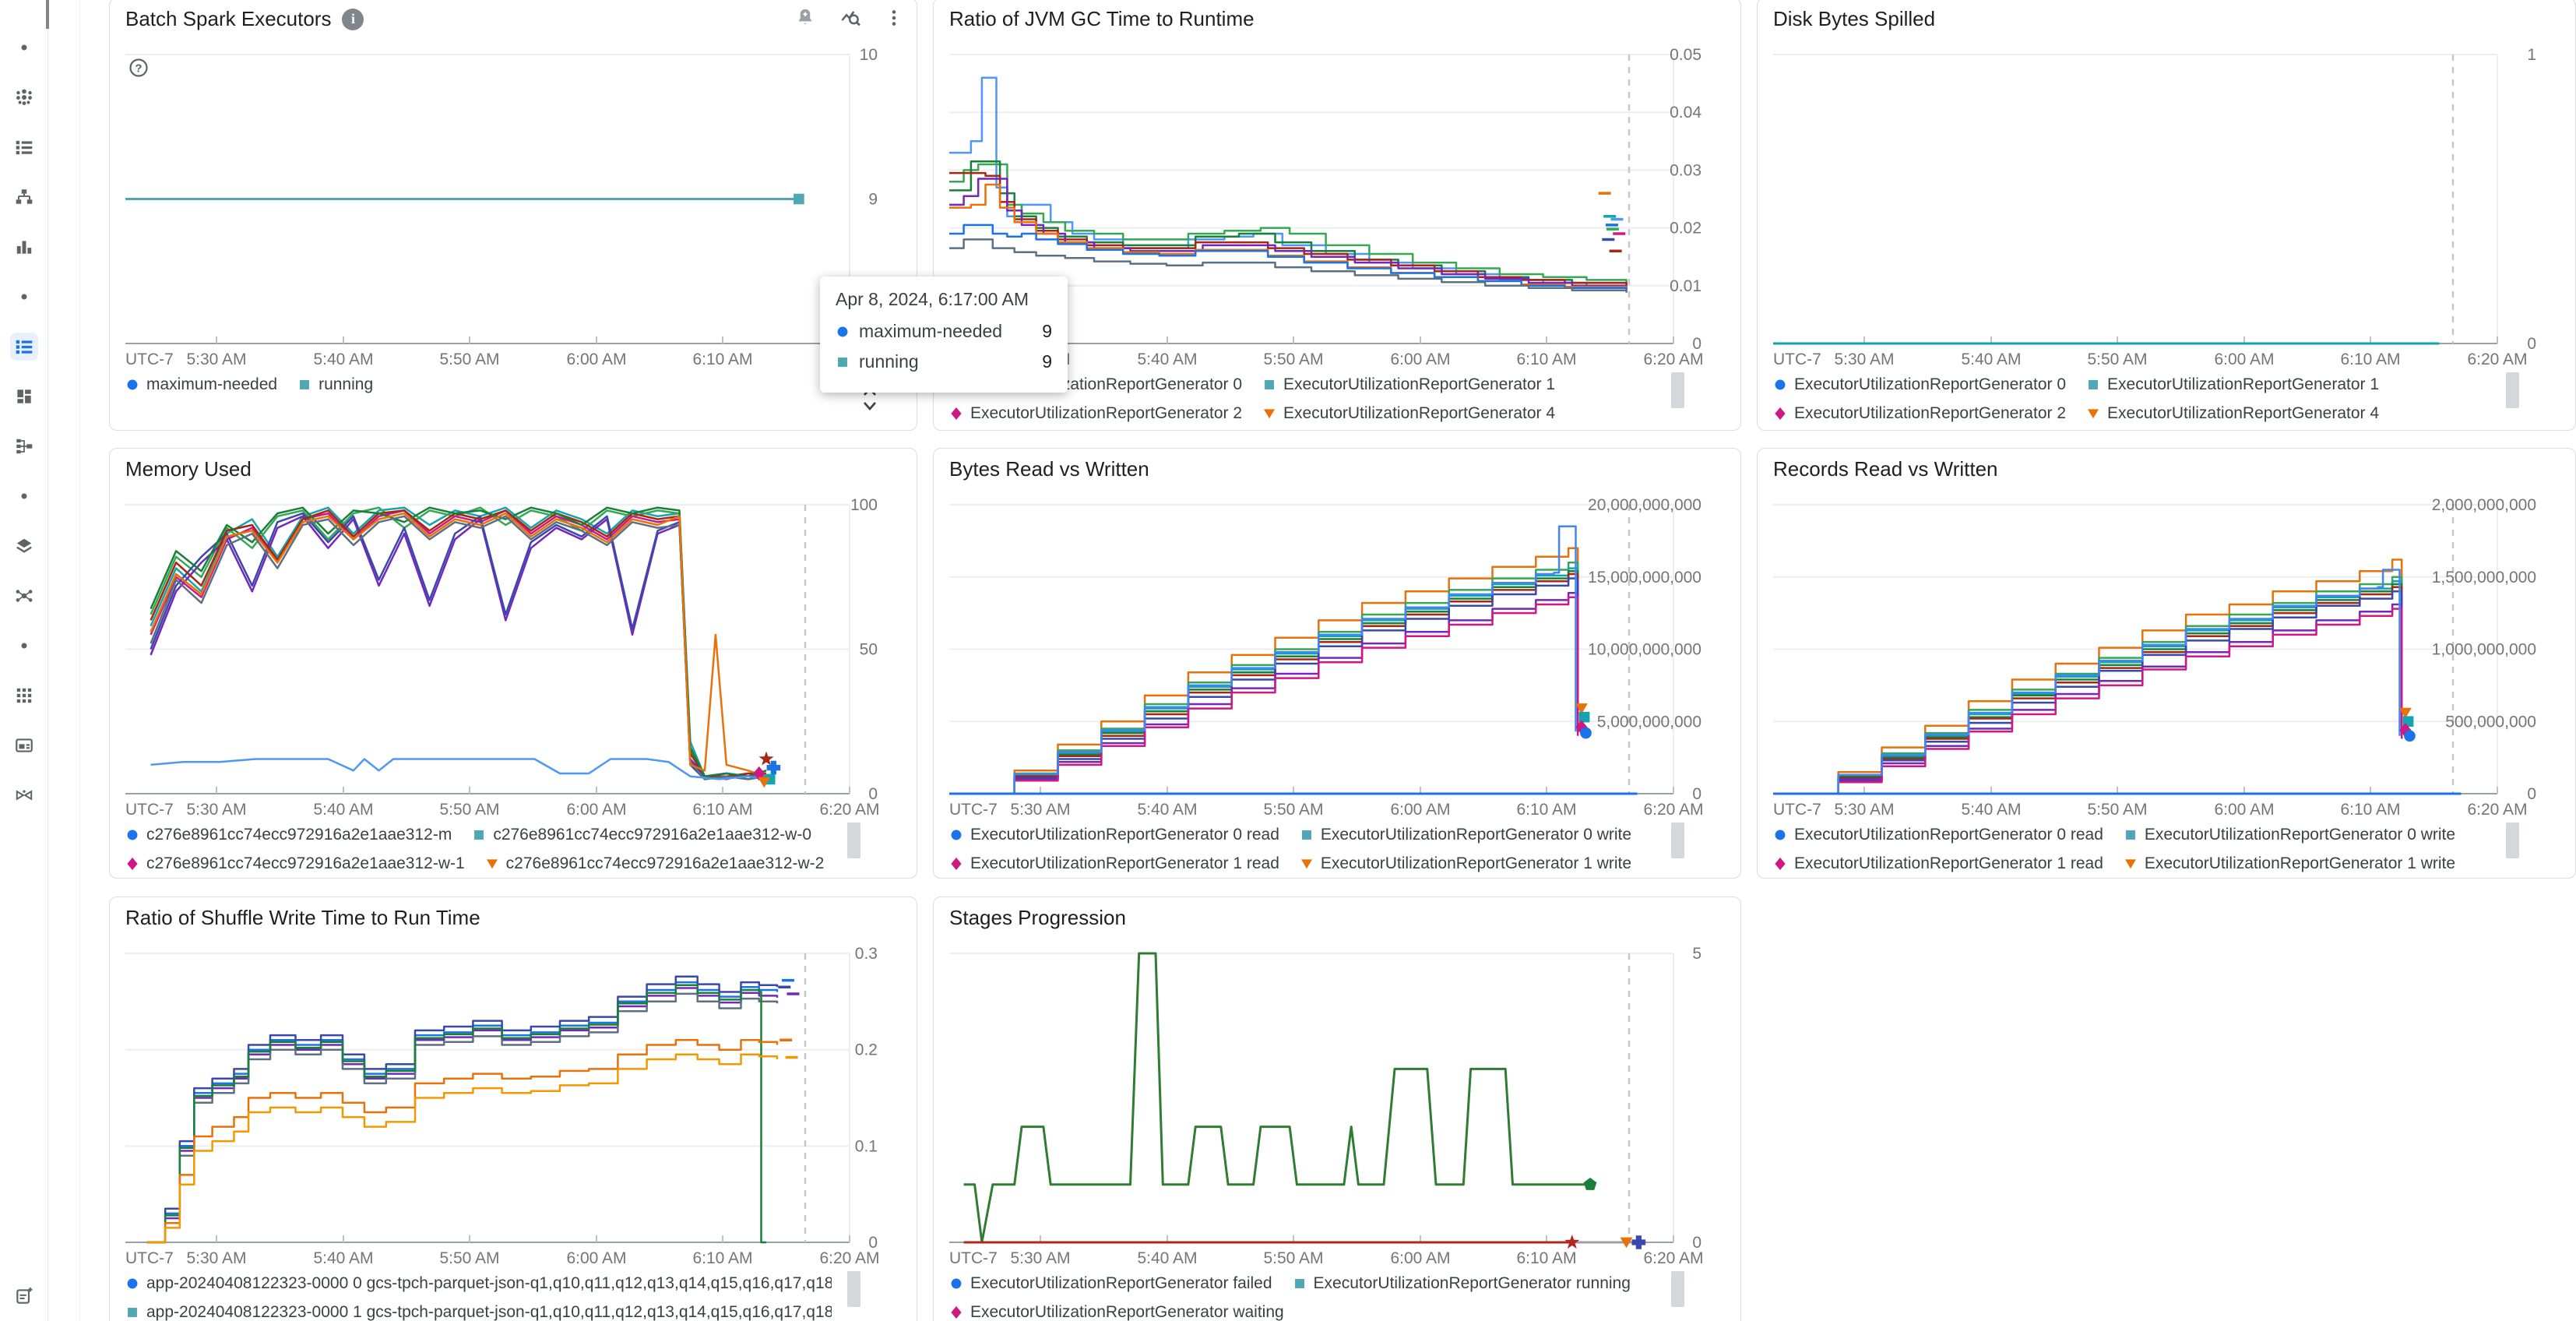 The width and height of the screenshot is (2576, 1321). What do you see at coordinates (335, 384) in the screenshot?
I see `legend-item: running` at bounding box center [335, 384].